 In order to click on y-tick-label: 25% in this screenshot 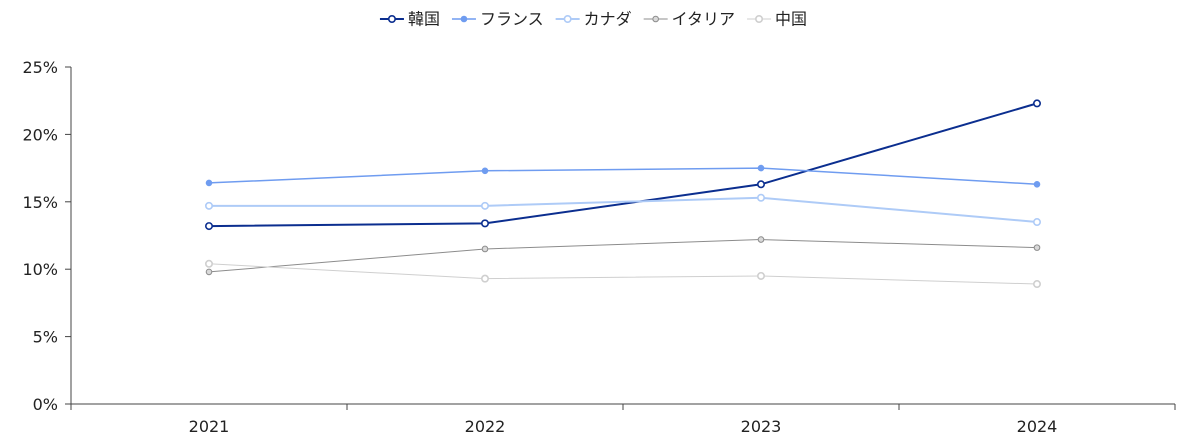, I will do `click(40, 67)`.